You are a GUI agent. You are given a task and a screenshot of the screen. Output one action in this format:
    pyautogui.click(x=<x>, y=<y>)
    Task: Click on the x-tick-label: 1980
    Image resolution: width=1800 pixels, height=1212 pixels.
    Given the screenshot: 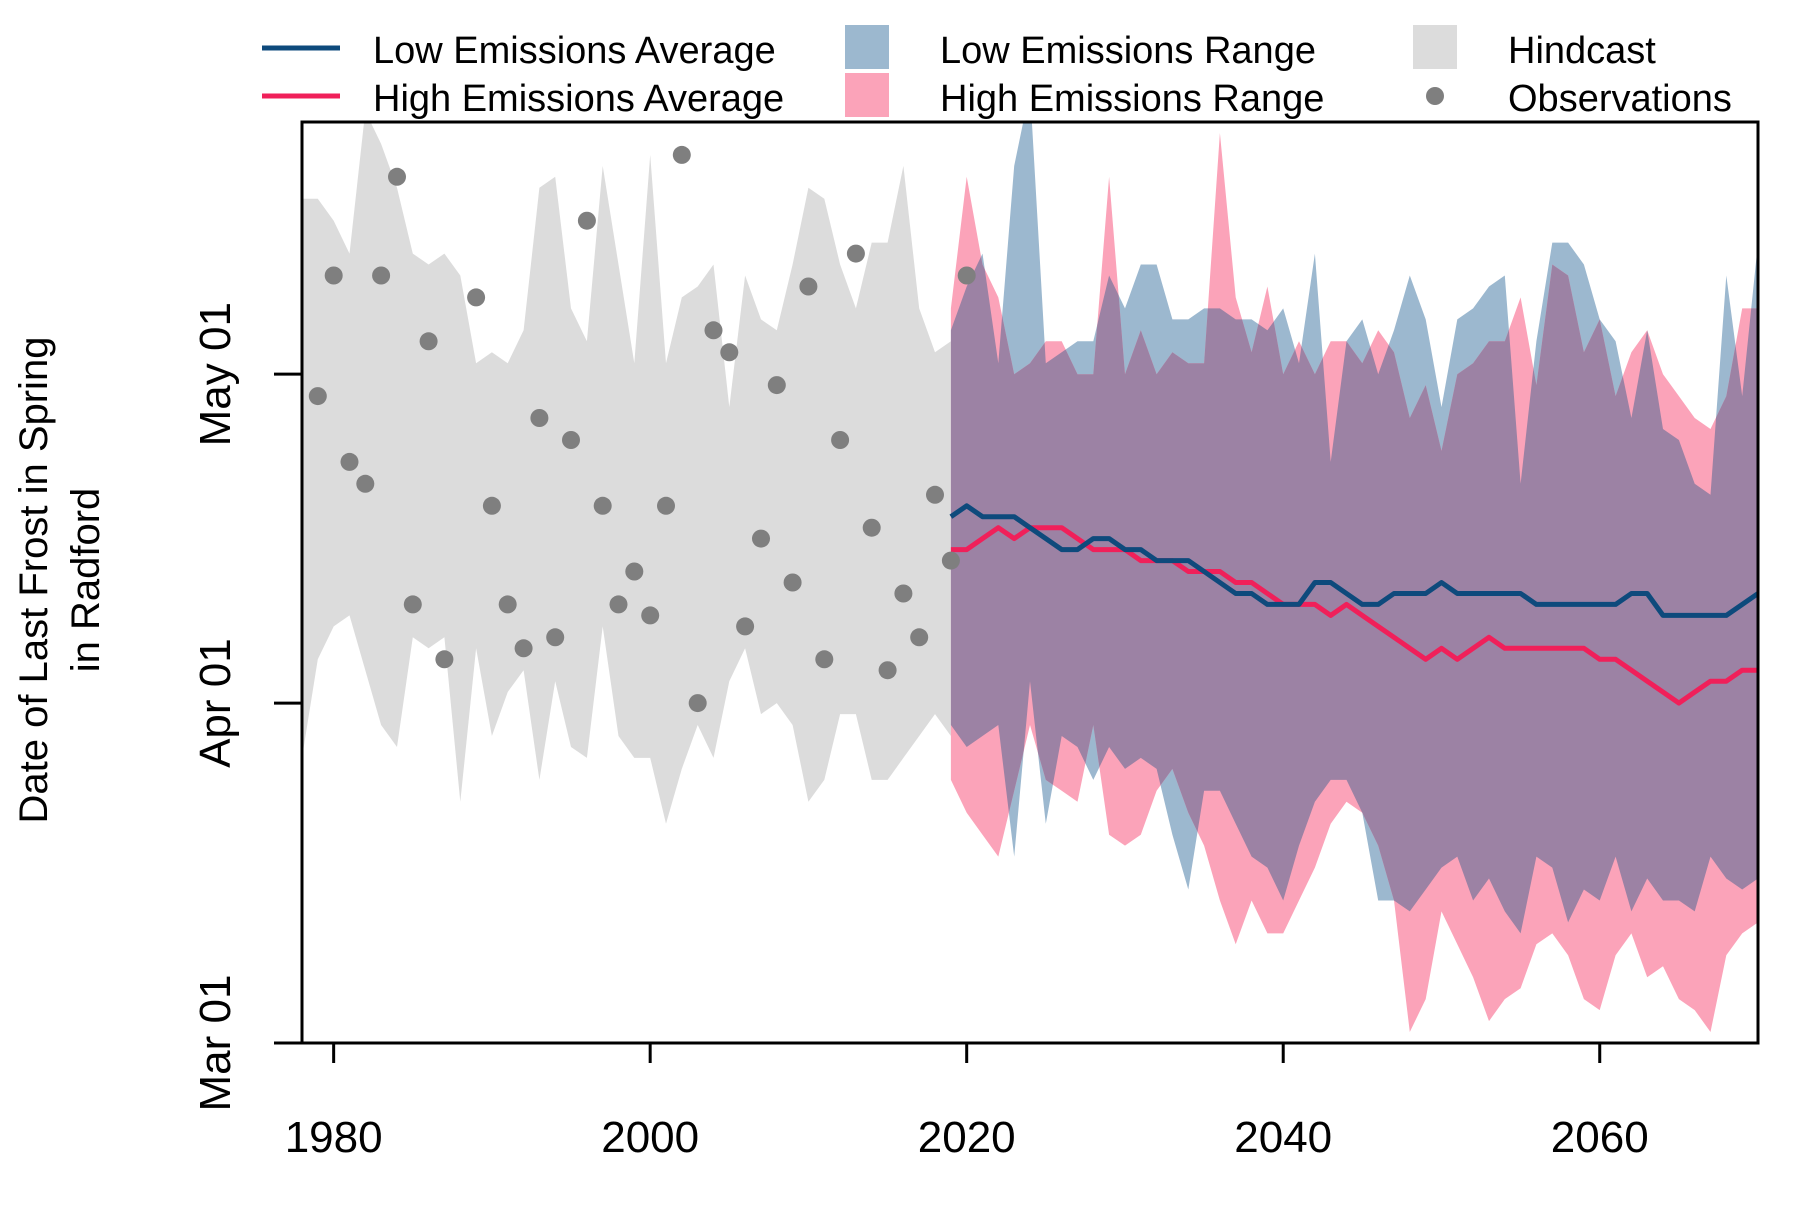 What is the action you would take?
    pyautogui.click(x=334, y=1137)
    